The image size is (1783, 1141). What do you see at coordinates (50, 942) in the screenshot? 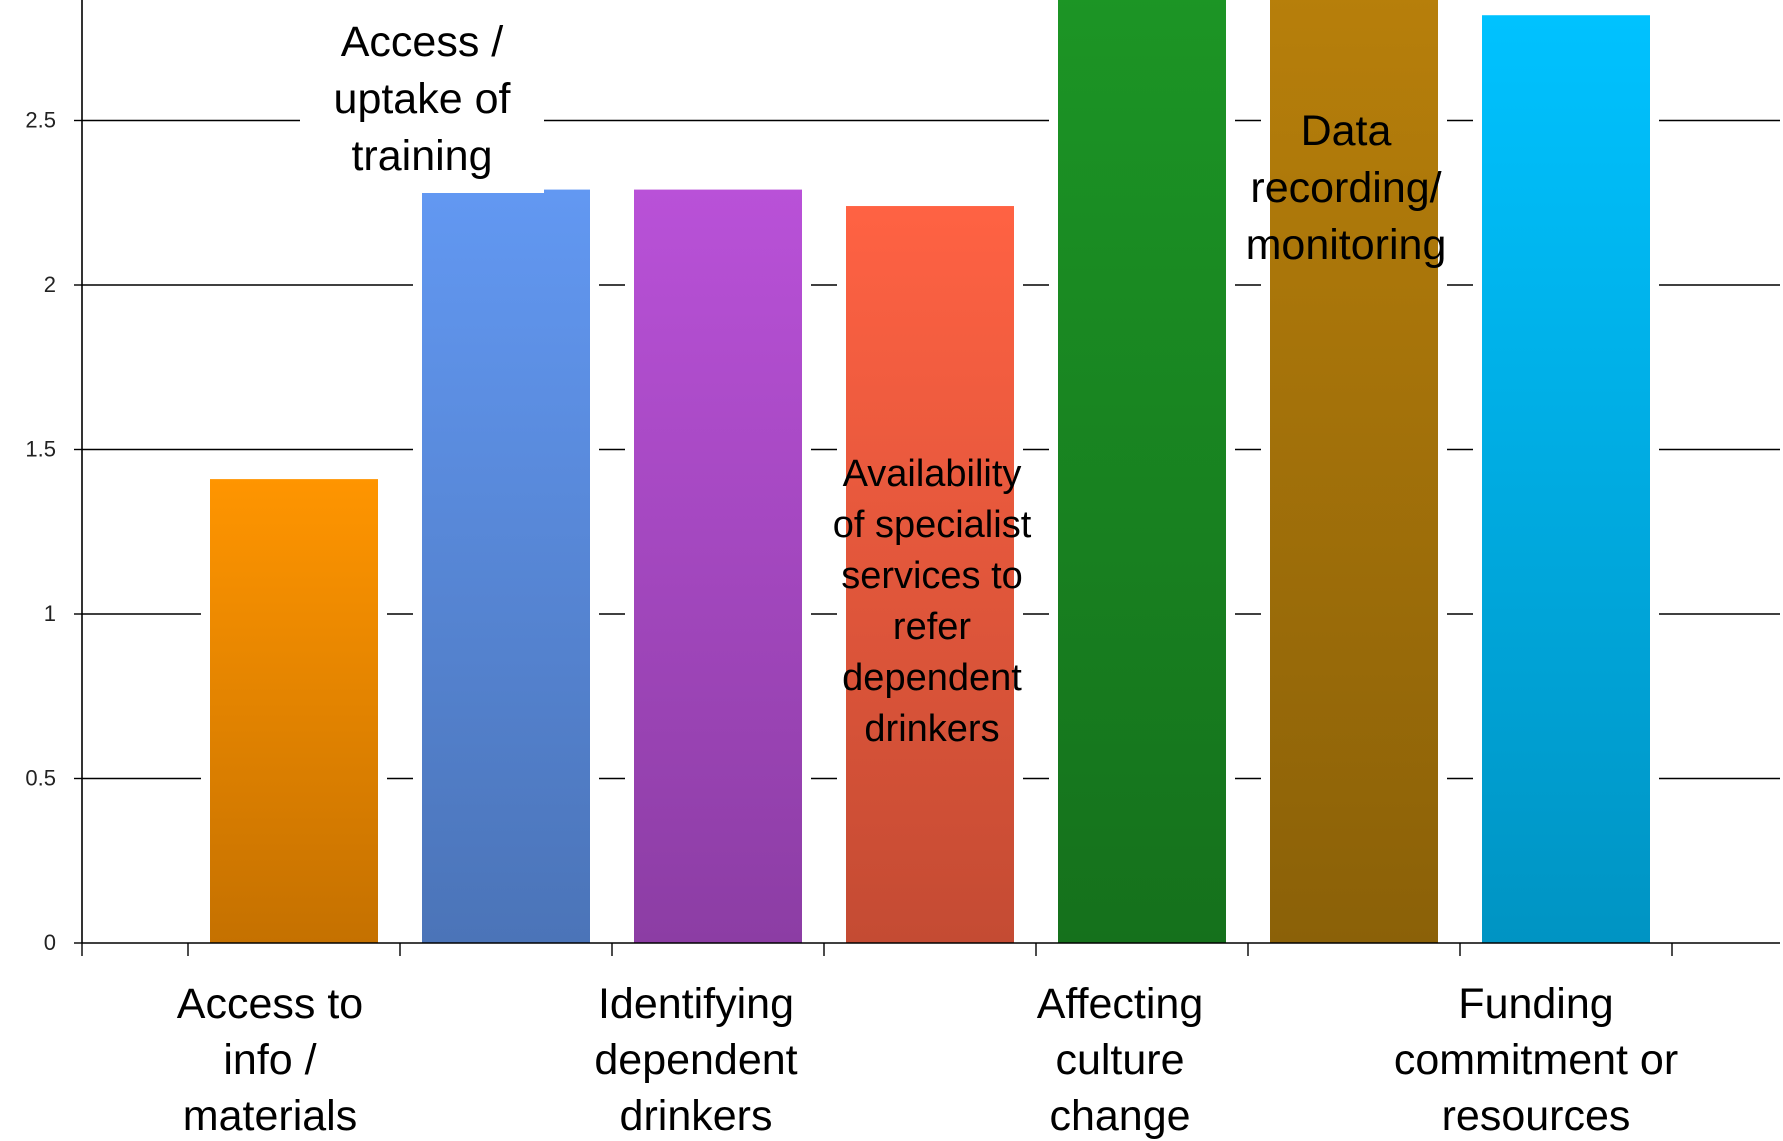
I see `y-tick-label: 0` at bounding box center [50, 942].